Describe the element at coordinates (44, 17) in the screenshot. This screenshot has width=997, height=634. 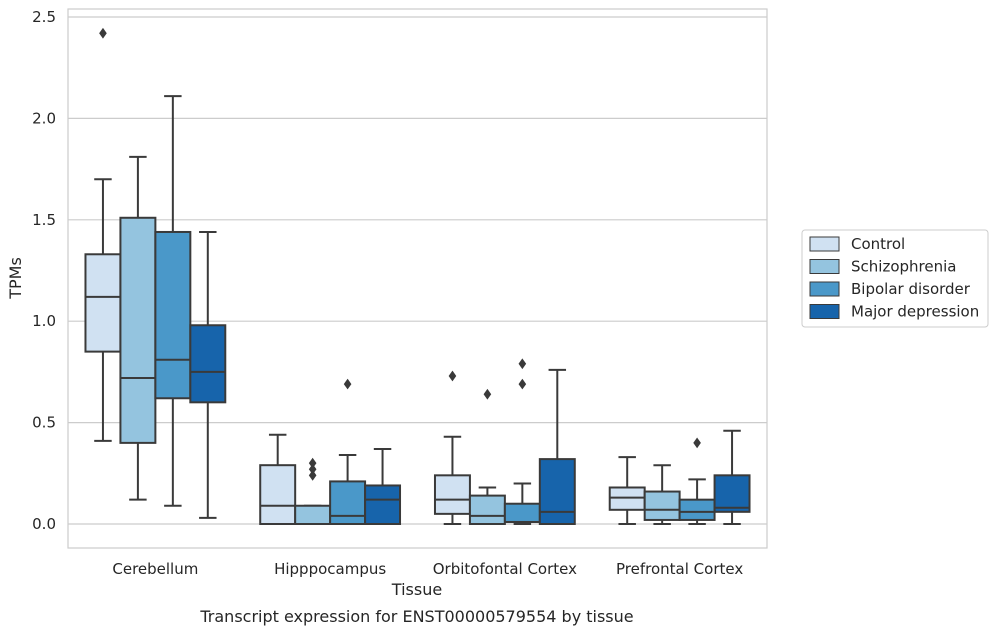
I see `y-tick-label: 2.5` at that location.